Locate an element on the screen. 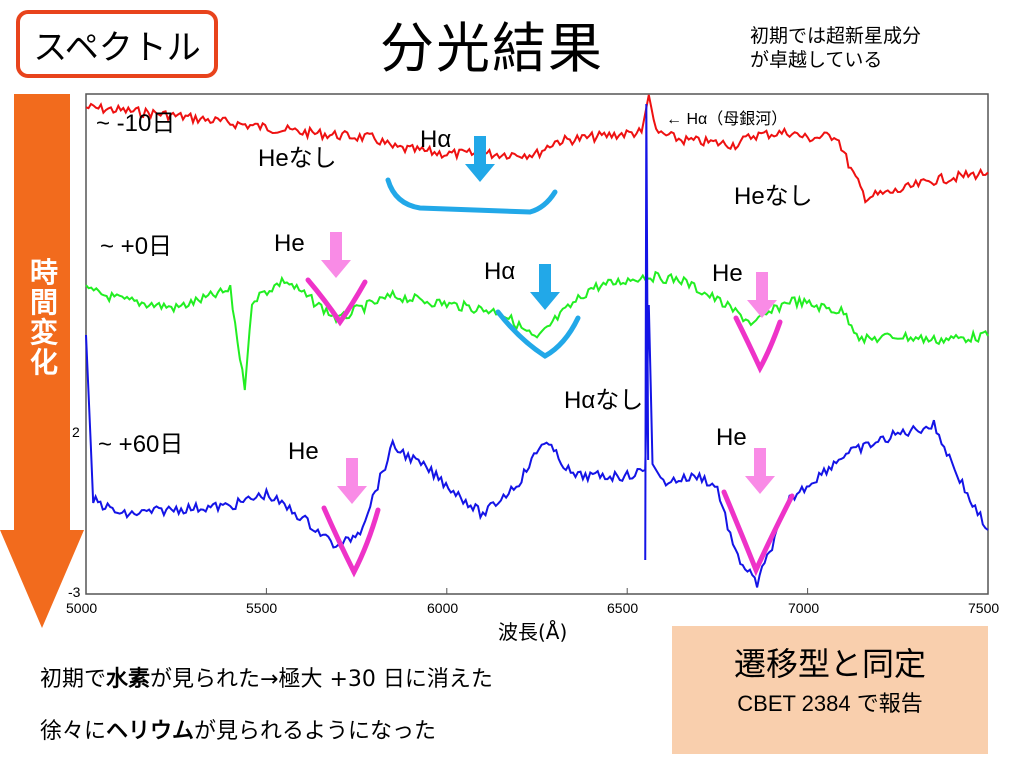 This screenshot has width=1024, height=768. annotation-he-4: He is located at coordinates (731, 437).